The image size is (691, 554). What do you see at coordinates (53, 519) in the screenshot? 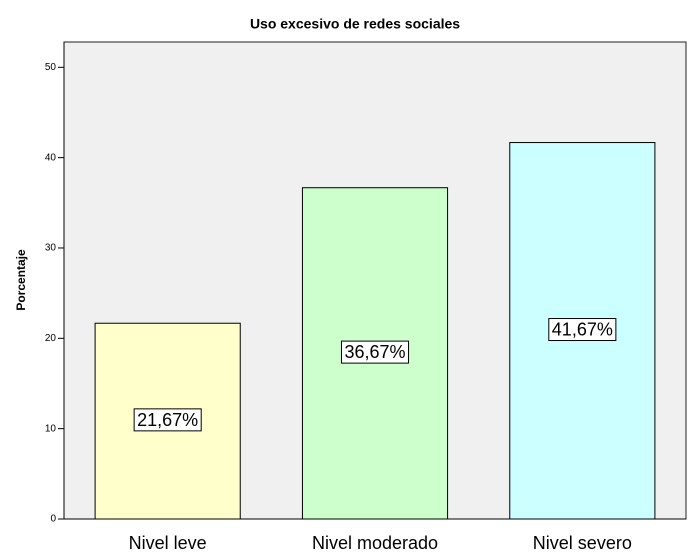
I see `y-tick-label: 0` at bounding box center [53, 519].